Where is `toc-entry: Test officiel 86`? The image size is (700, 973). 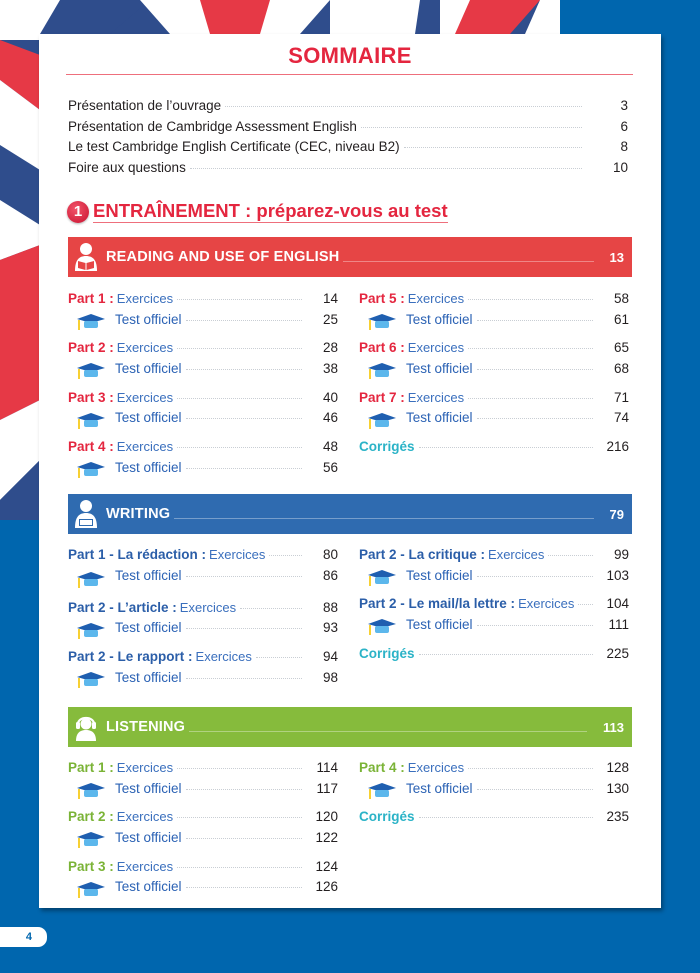
toc-entry: Test officiel 86 is located at coordinates (203, 580).